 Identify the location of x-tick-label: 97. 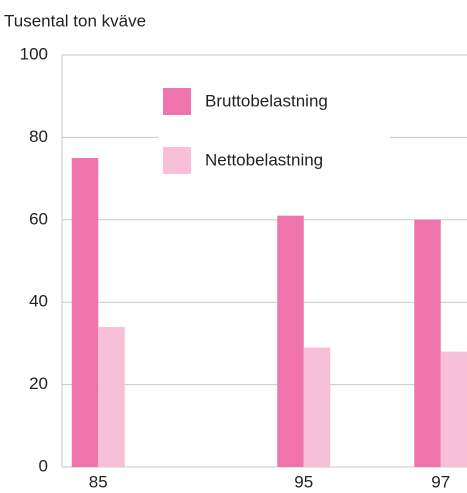
(440, 481).